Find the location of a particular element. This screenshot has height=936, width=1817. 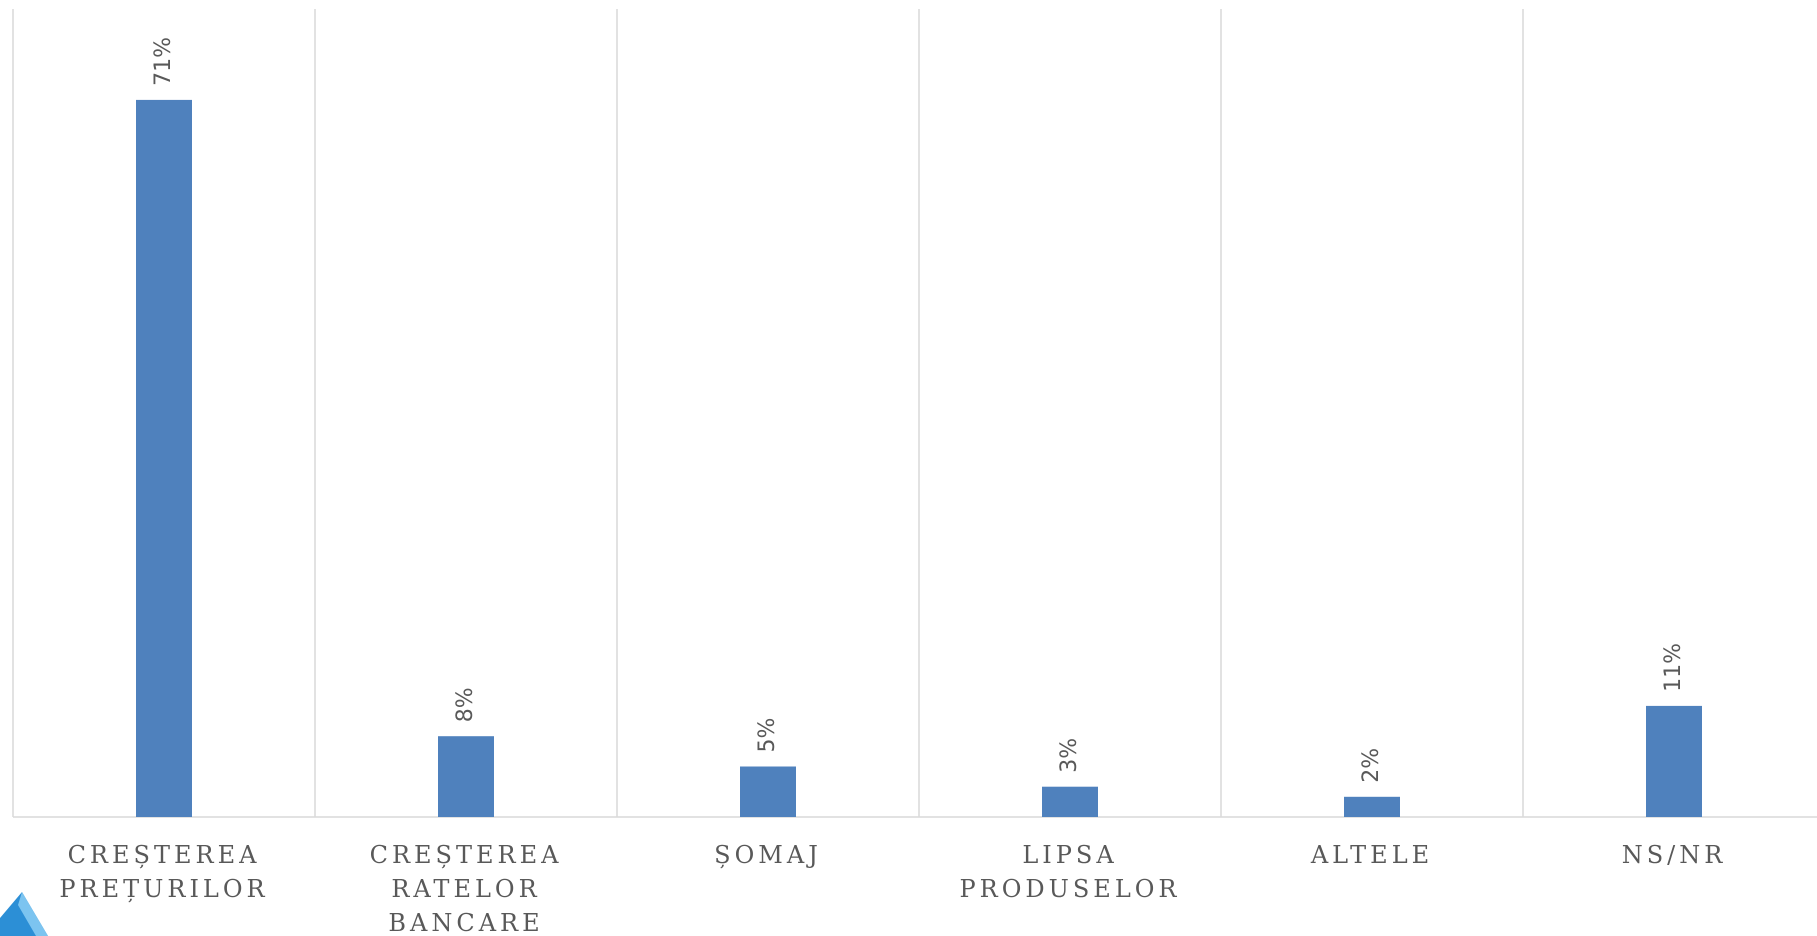

x-tick-label: CREȘTEREA RATELOR BANCARE is located at coordinates (466, 888).